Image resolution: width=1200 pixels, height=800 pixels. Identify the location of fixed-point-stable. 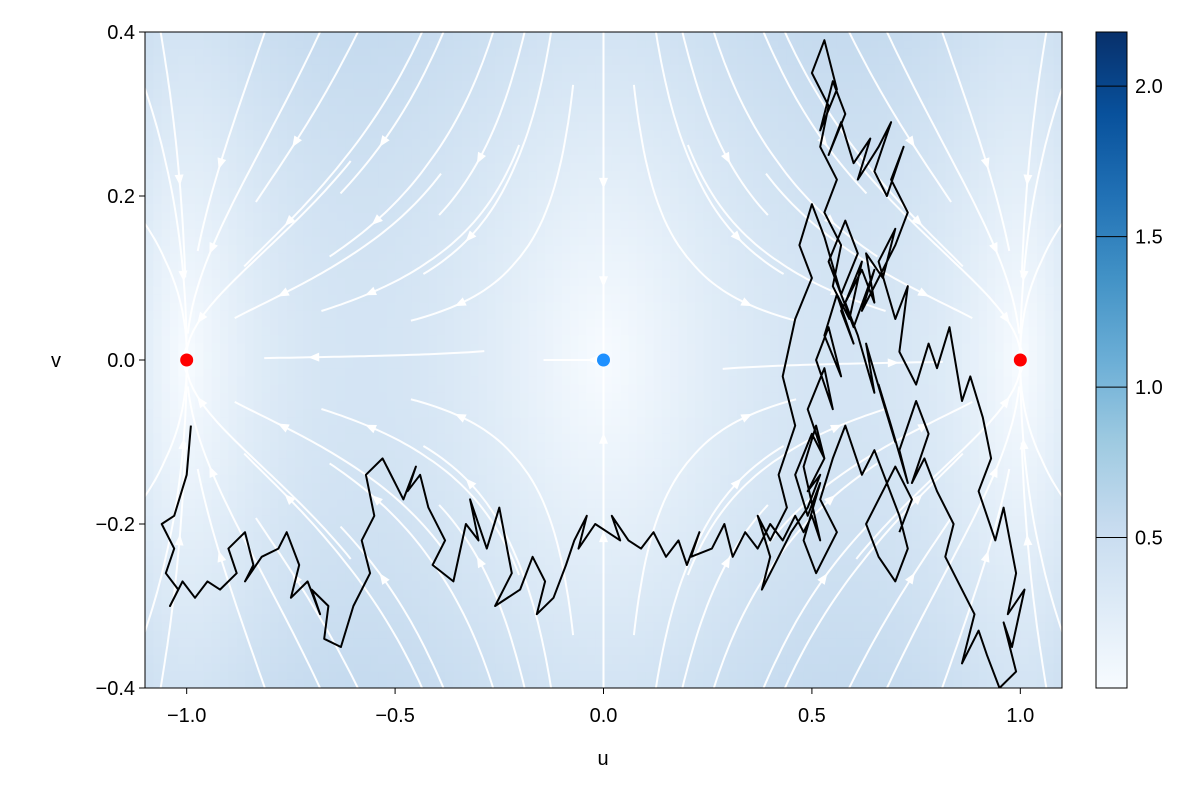
(1020, 360).